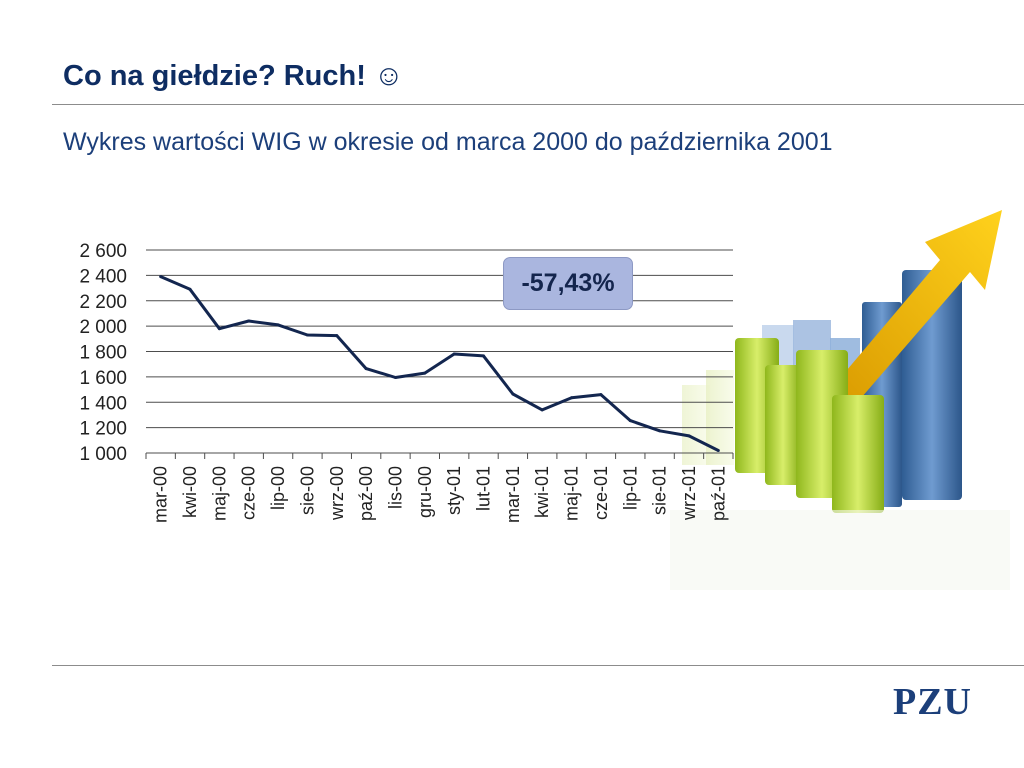 The image size is (1024, 768). I want to click on x-tick-label: maj-00, so click(219, 493).